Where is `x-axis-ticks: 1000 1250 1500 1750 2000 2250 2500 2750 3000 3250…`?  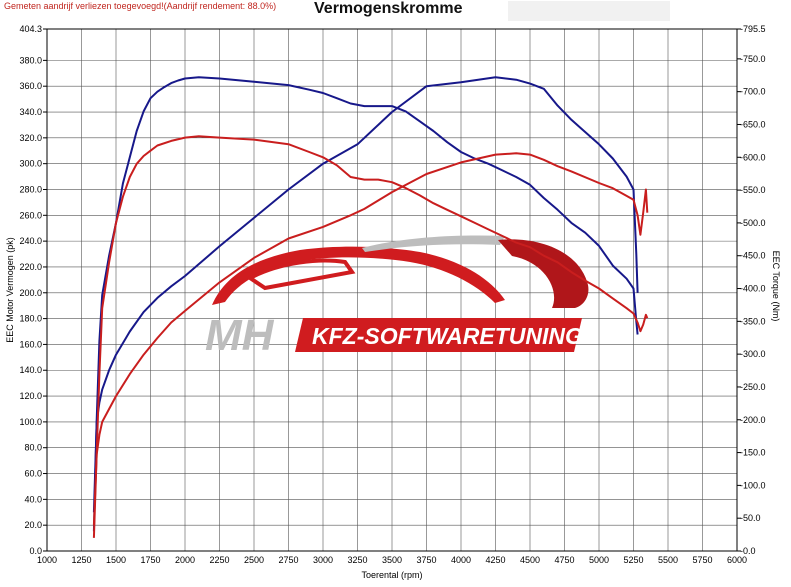
x-axis-ticks: 1000 1250 1500 1750 2000 2250 2500 2750 3000 3250… is located at coordinates (392, 560).